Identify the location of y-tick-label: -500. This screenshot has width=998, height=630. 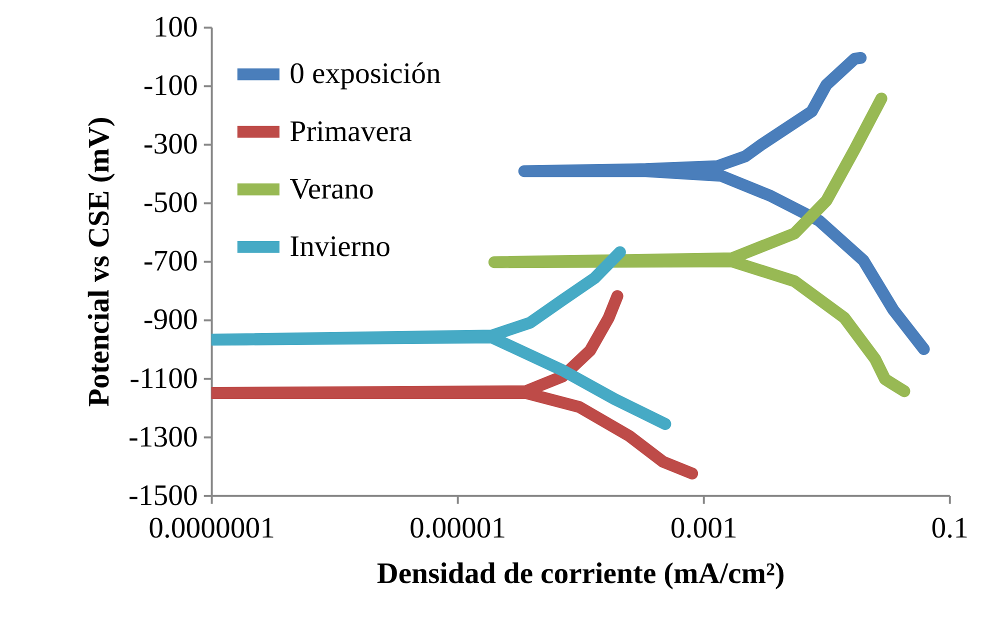
(170, 203).